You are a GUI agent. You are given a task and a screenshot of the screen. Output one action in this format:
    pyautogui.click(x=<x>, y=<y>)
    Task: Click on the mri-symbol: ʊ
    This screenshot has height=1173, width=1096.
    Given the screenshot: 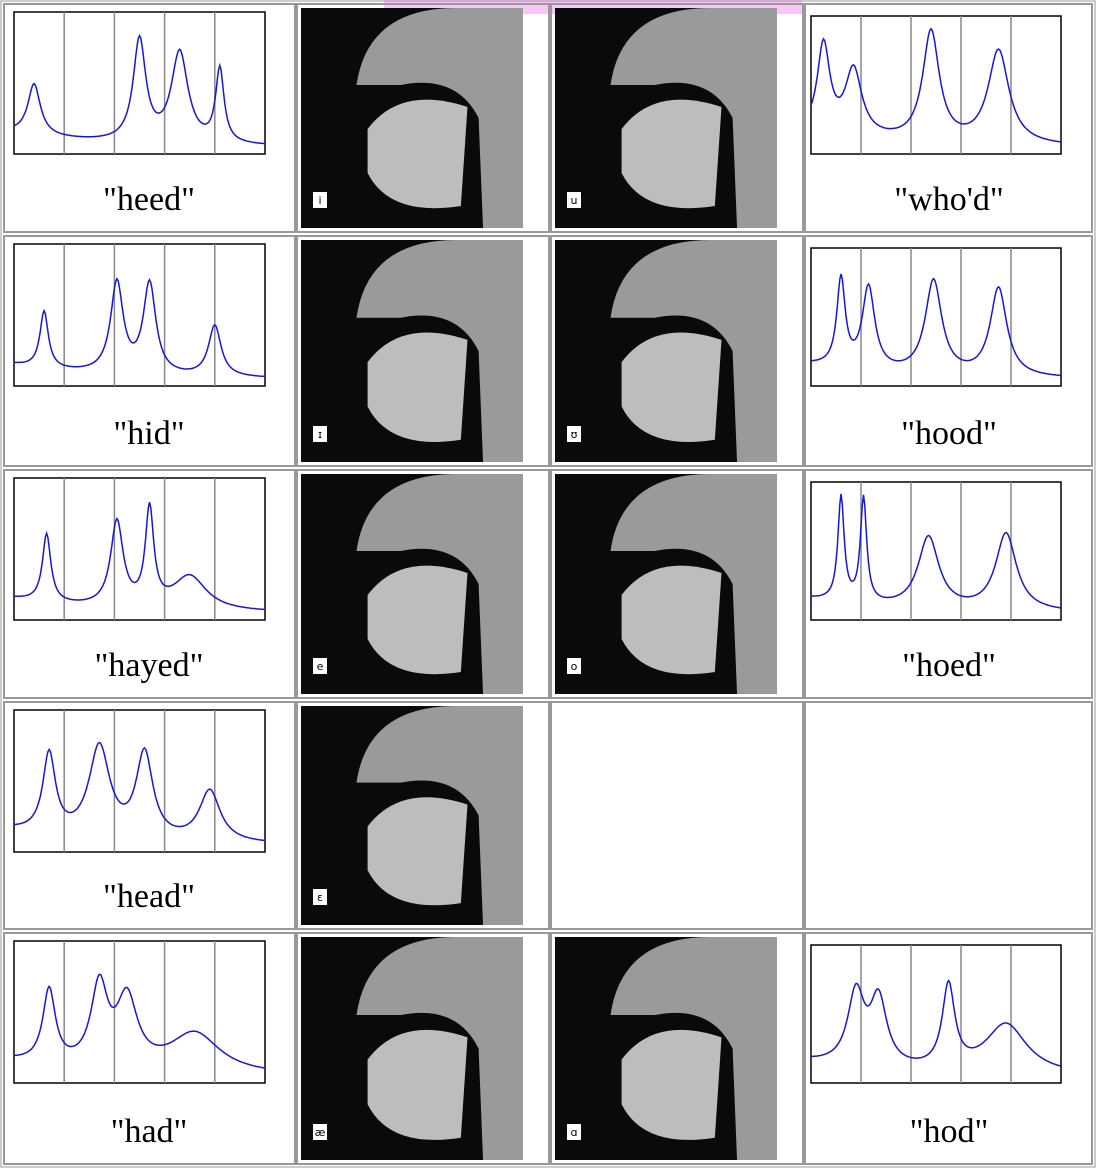 What is the action you would take?
    pyautogui.click(x=574, y=434)
    